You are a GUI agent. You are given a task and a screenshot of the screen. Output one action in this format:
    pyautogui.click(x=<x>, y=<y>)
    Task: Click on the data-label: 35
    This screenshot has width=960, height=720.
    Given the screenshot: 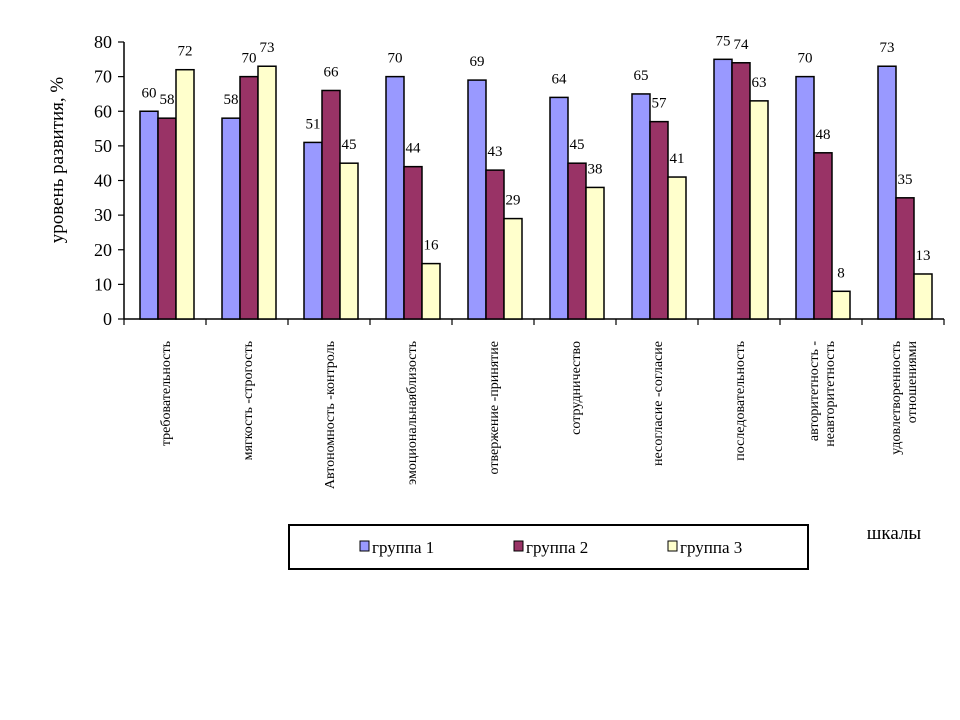 What is the action you would take?
    pyautogui.click(x=905, y=180)
    